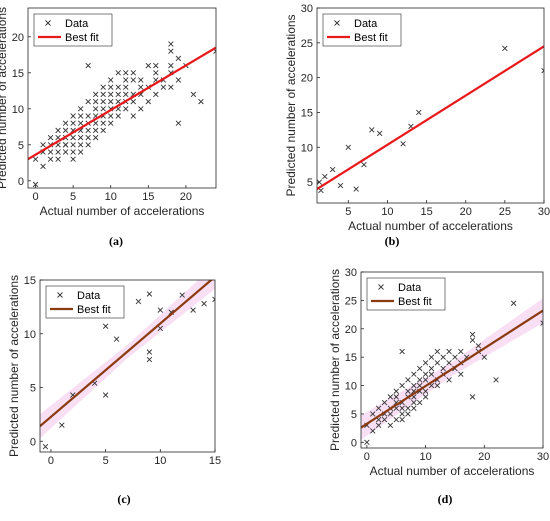 The image size is (550, 521). Describe the element at coordinates (351, 273) in the screenshot. I see `y-tick-label: 30` at that location.